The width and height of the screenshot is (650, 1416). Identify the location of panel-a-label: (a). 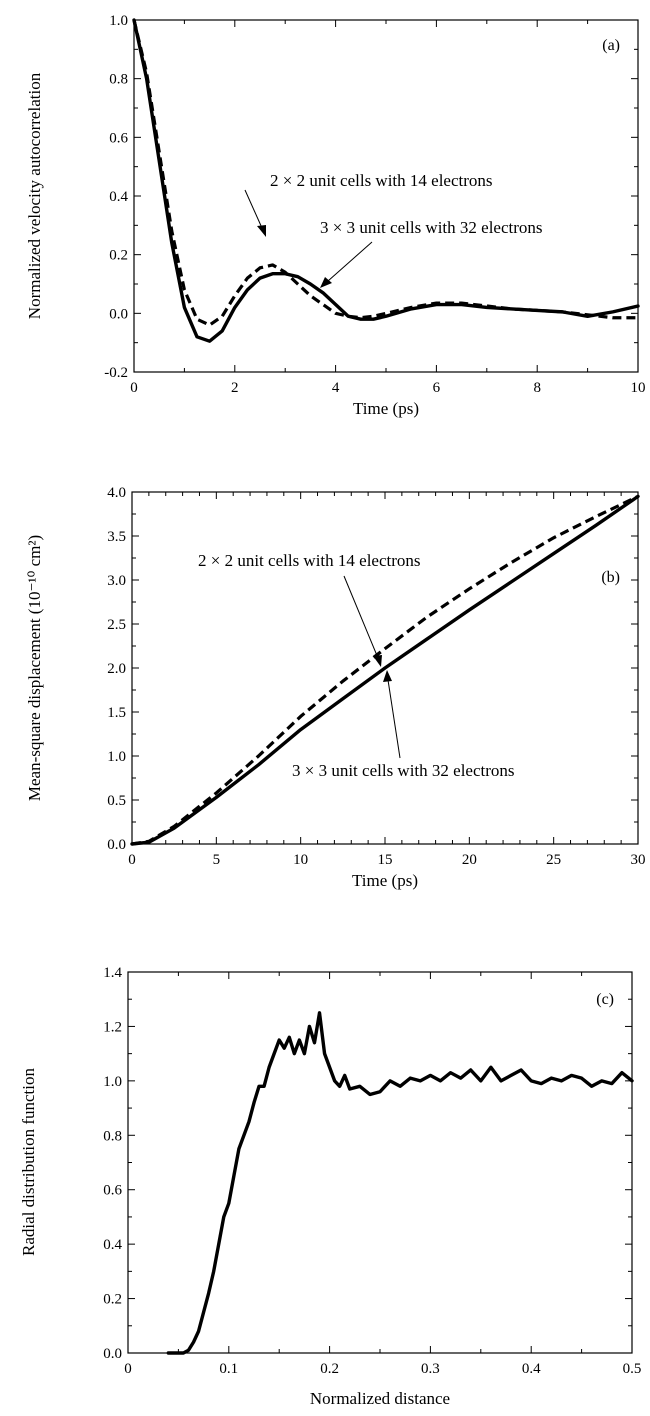
(611, 45).